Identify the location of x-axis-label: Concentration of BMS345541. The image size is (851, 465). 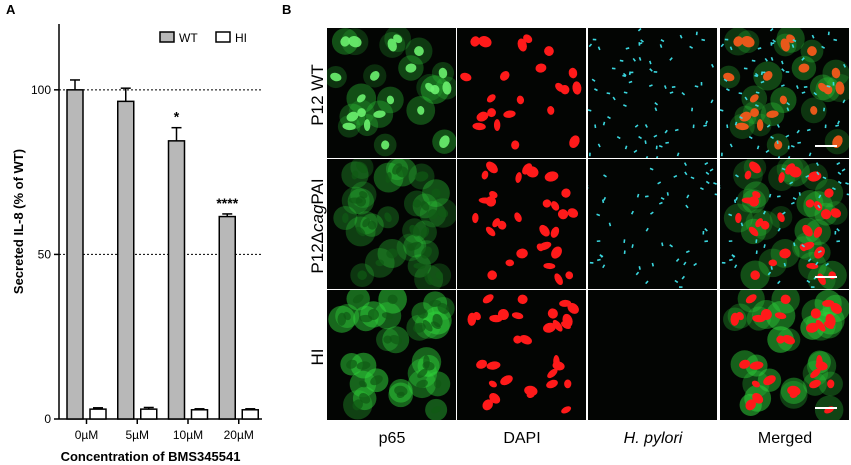
(151, 456).